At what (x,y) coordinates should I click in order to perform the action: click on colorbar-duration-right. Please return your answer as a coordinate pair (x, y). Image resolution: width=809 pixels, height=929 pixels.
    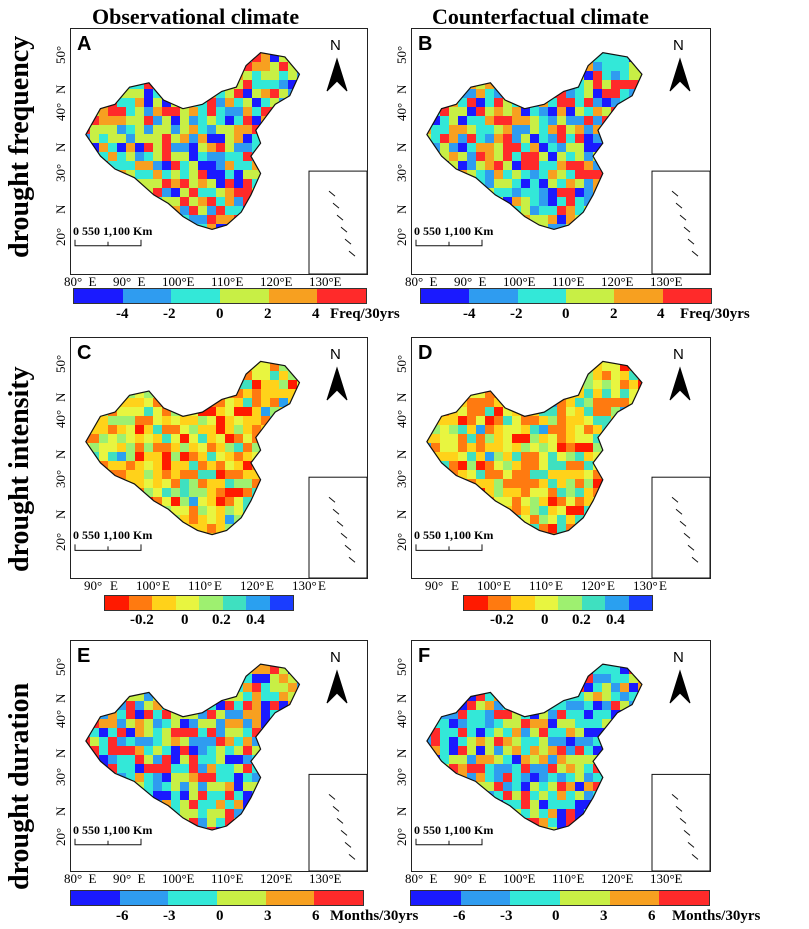
    Looking at the image, I should click on (560, 898).